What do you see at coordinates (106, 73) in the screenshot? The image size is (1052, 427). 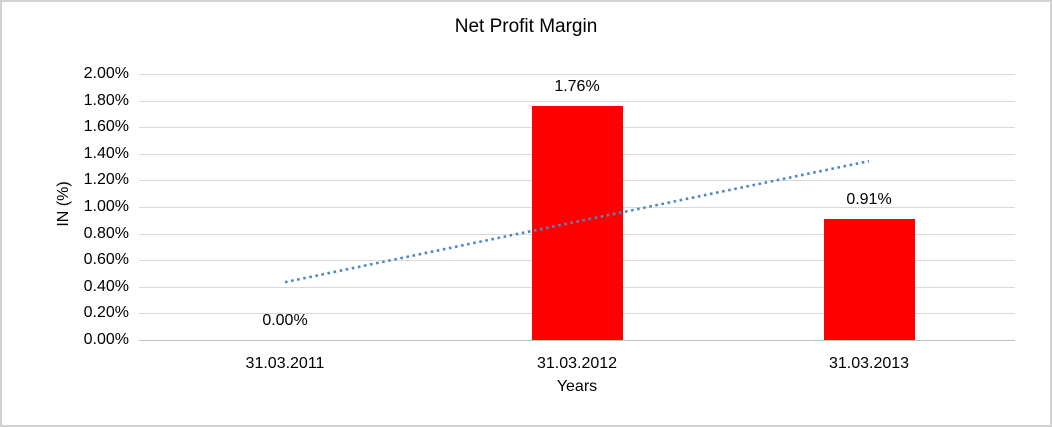 I see `y-tick-label: 2.00%` at bounding box center [106, 73].